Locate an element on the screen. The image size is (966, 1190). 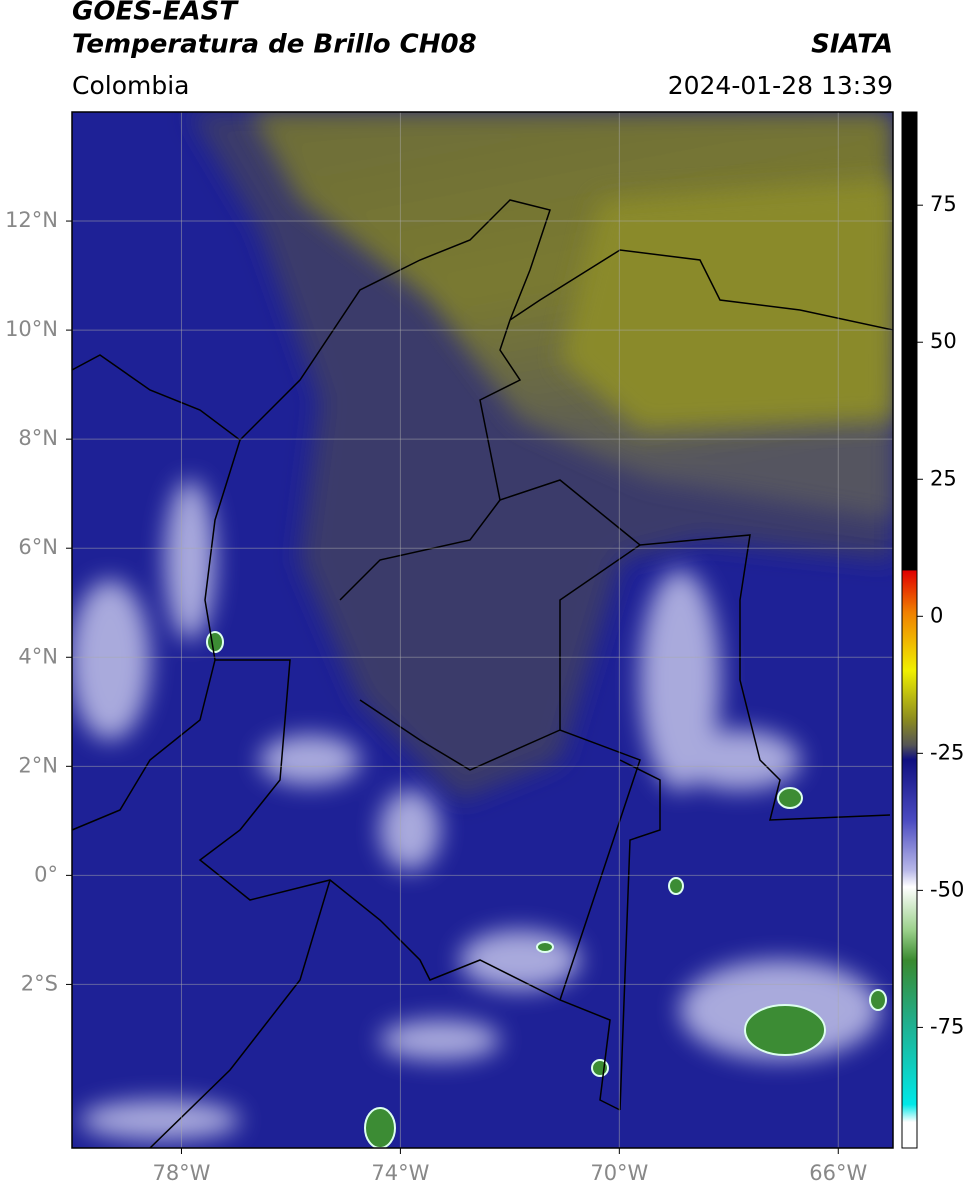
y-tick-label: 0° is located at coordinates (46, 874).